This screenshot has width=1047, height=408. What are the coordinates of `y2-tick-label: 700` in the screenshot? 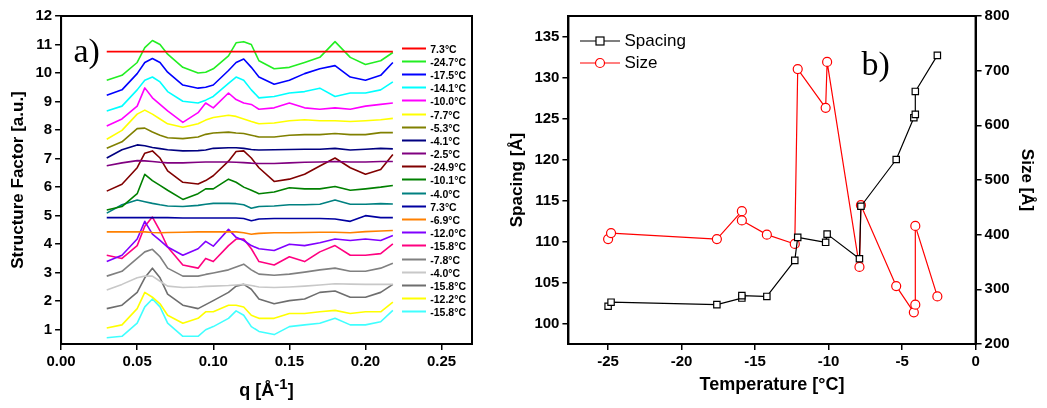 It's located at (997, 69).